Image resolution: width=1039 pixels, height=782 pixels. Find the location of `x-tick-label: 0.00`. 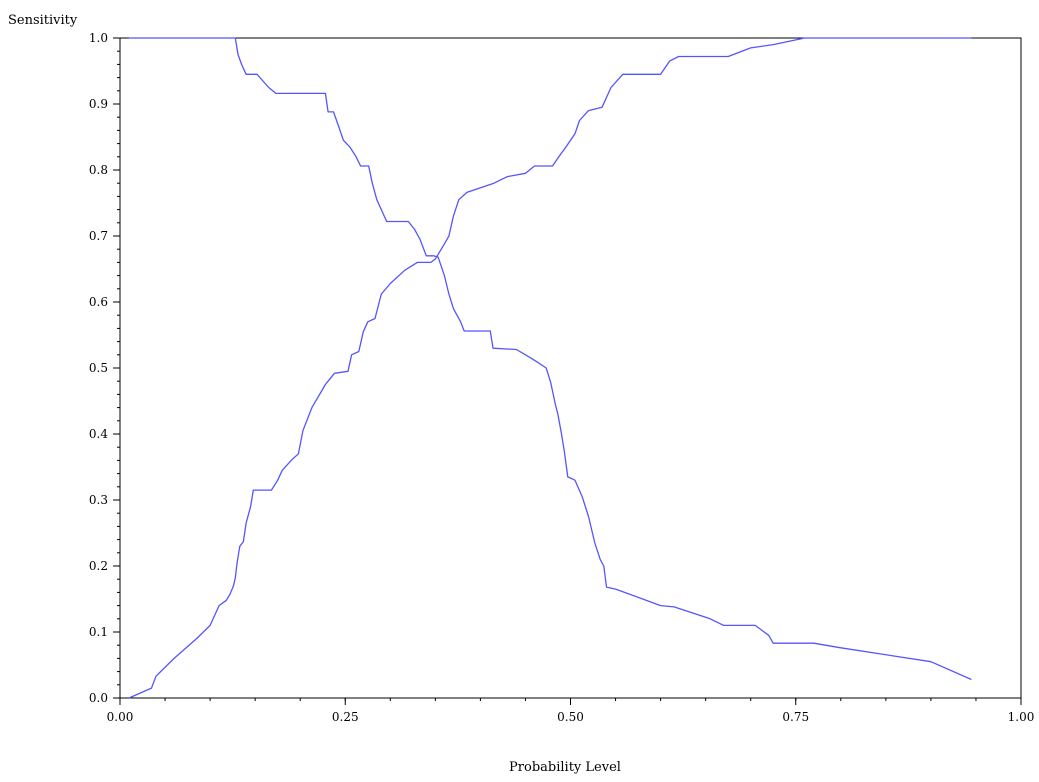

x-tick-label: 0.00 is located at coordinates (120, 717).